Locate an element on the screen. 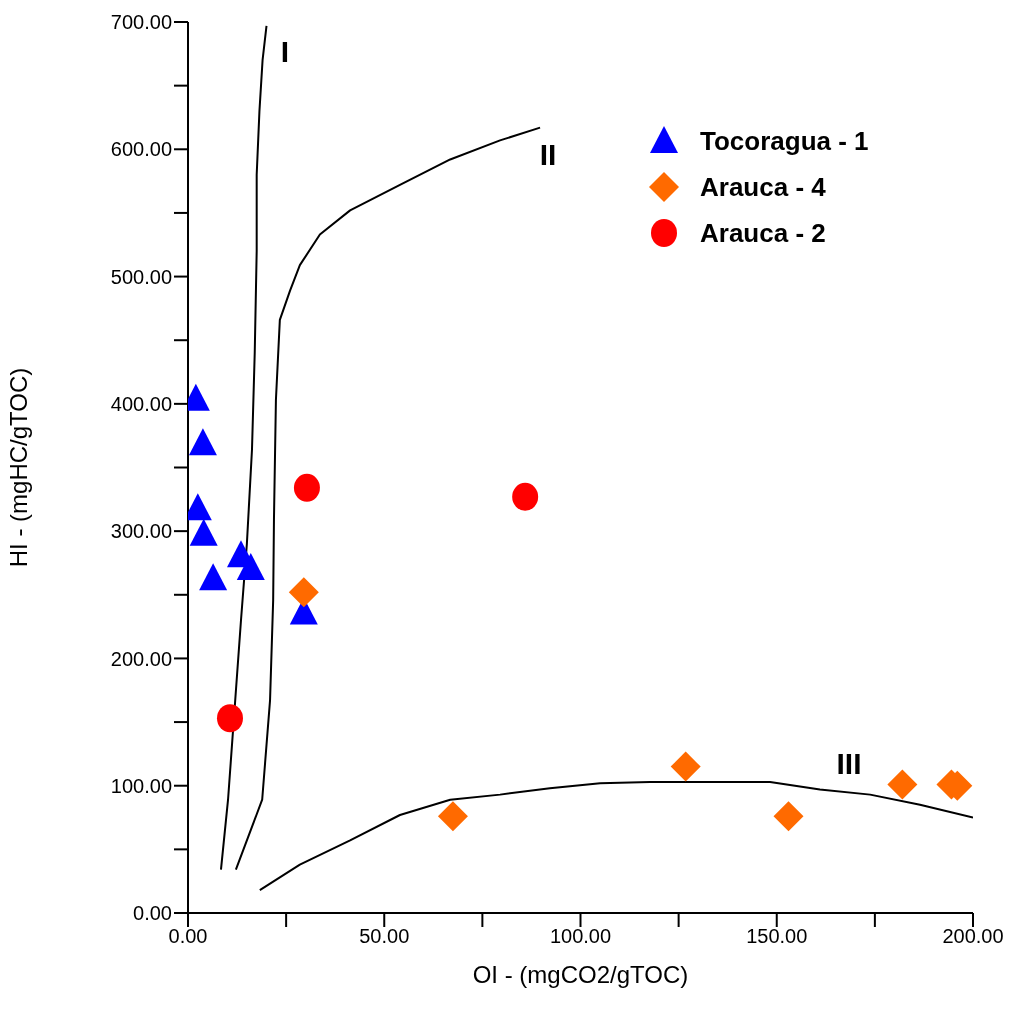 The image size is (1019, 1028). annotation: III is located at coordinates (849, 764).